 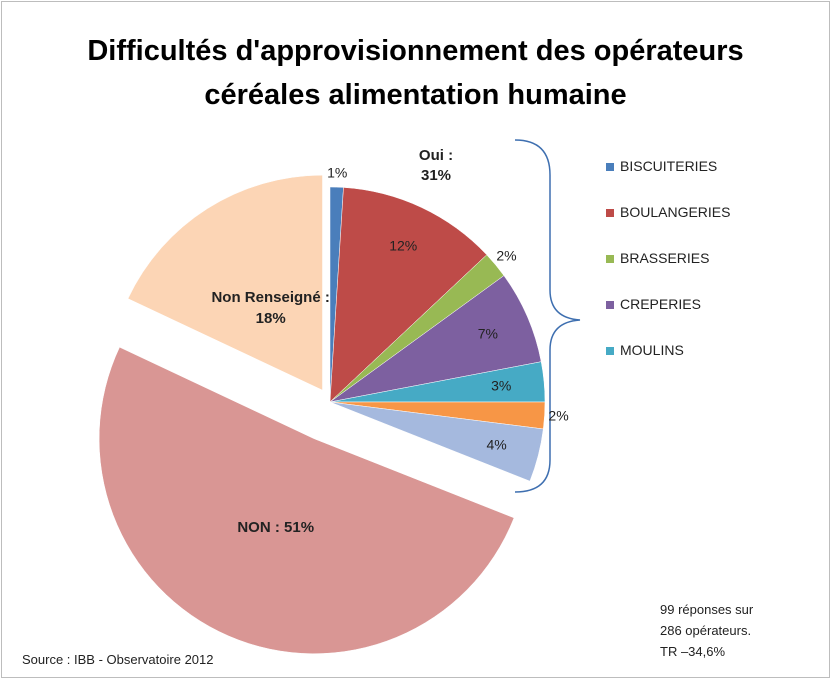 I want to click on data-label: 12%, so click(x=403, y=245).